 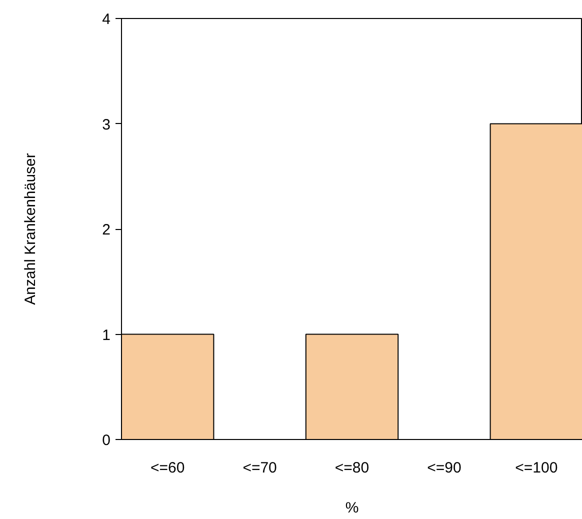 I want to click on x-axis-title: %, so click(x=352, y=508).